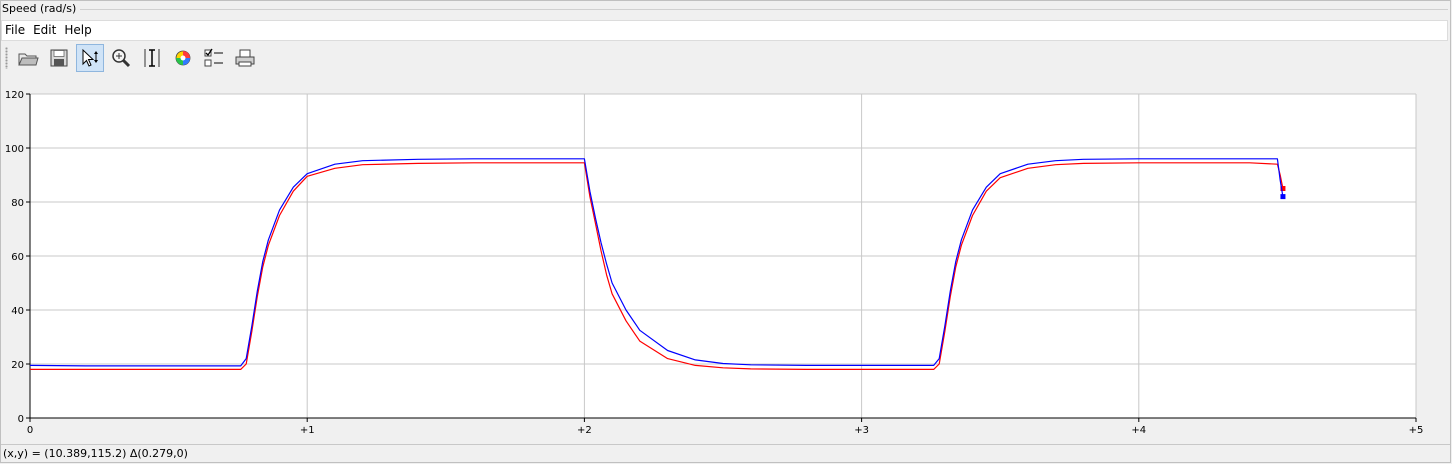  What do you see at coordinates (1416, 430) in the screenshot?
I see `x-tick-label: +5` at bounding box center [1416, 430].